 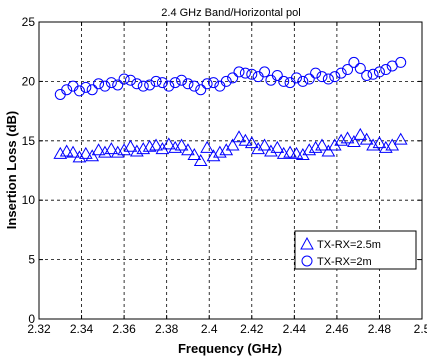 I want to click on x-axis-label: Frequency (GHz), so click(x=230, y=348).